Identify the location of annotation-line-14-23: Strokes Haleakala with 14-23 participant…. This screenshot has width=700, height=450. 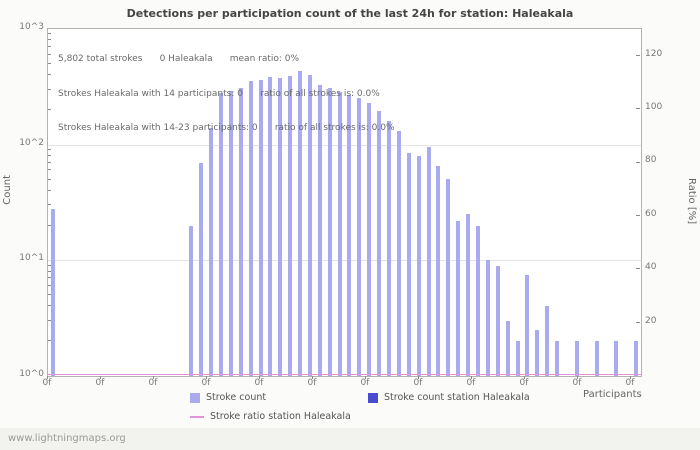
(226, 128).